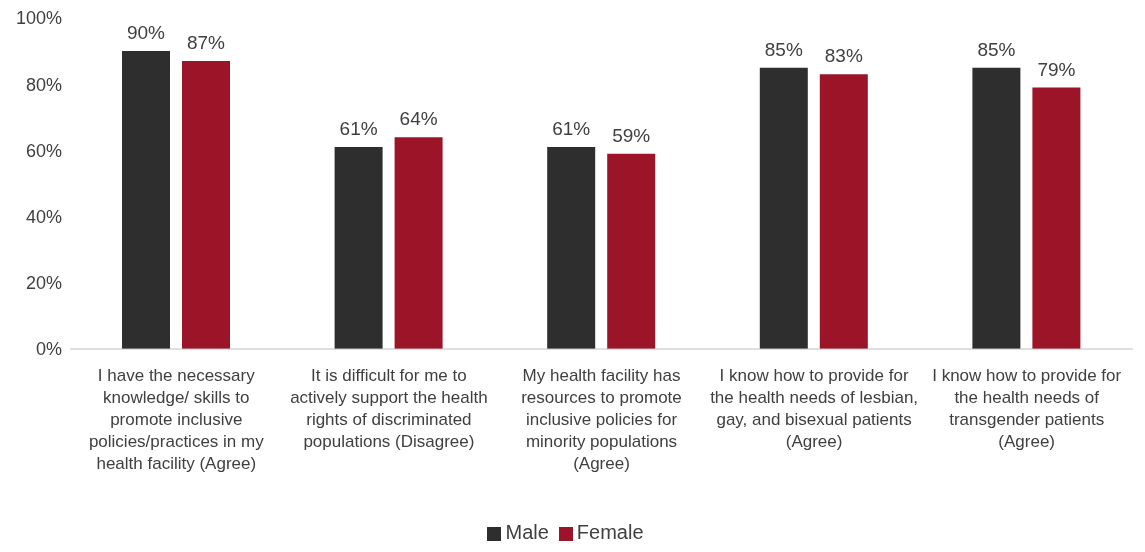 This screenshot has height=552, width=1145. Describe the element at coordinates (389, 408) in the screenshot. I see `x-tick-label: It is difficult for me to actively support the health rights of discriminated populations (Disagree)` at that location.